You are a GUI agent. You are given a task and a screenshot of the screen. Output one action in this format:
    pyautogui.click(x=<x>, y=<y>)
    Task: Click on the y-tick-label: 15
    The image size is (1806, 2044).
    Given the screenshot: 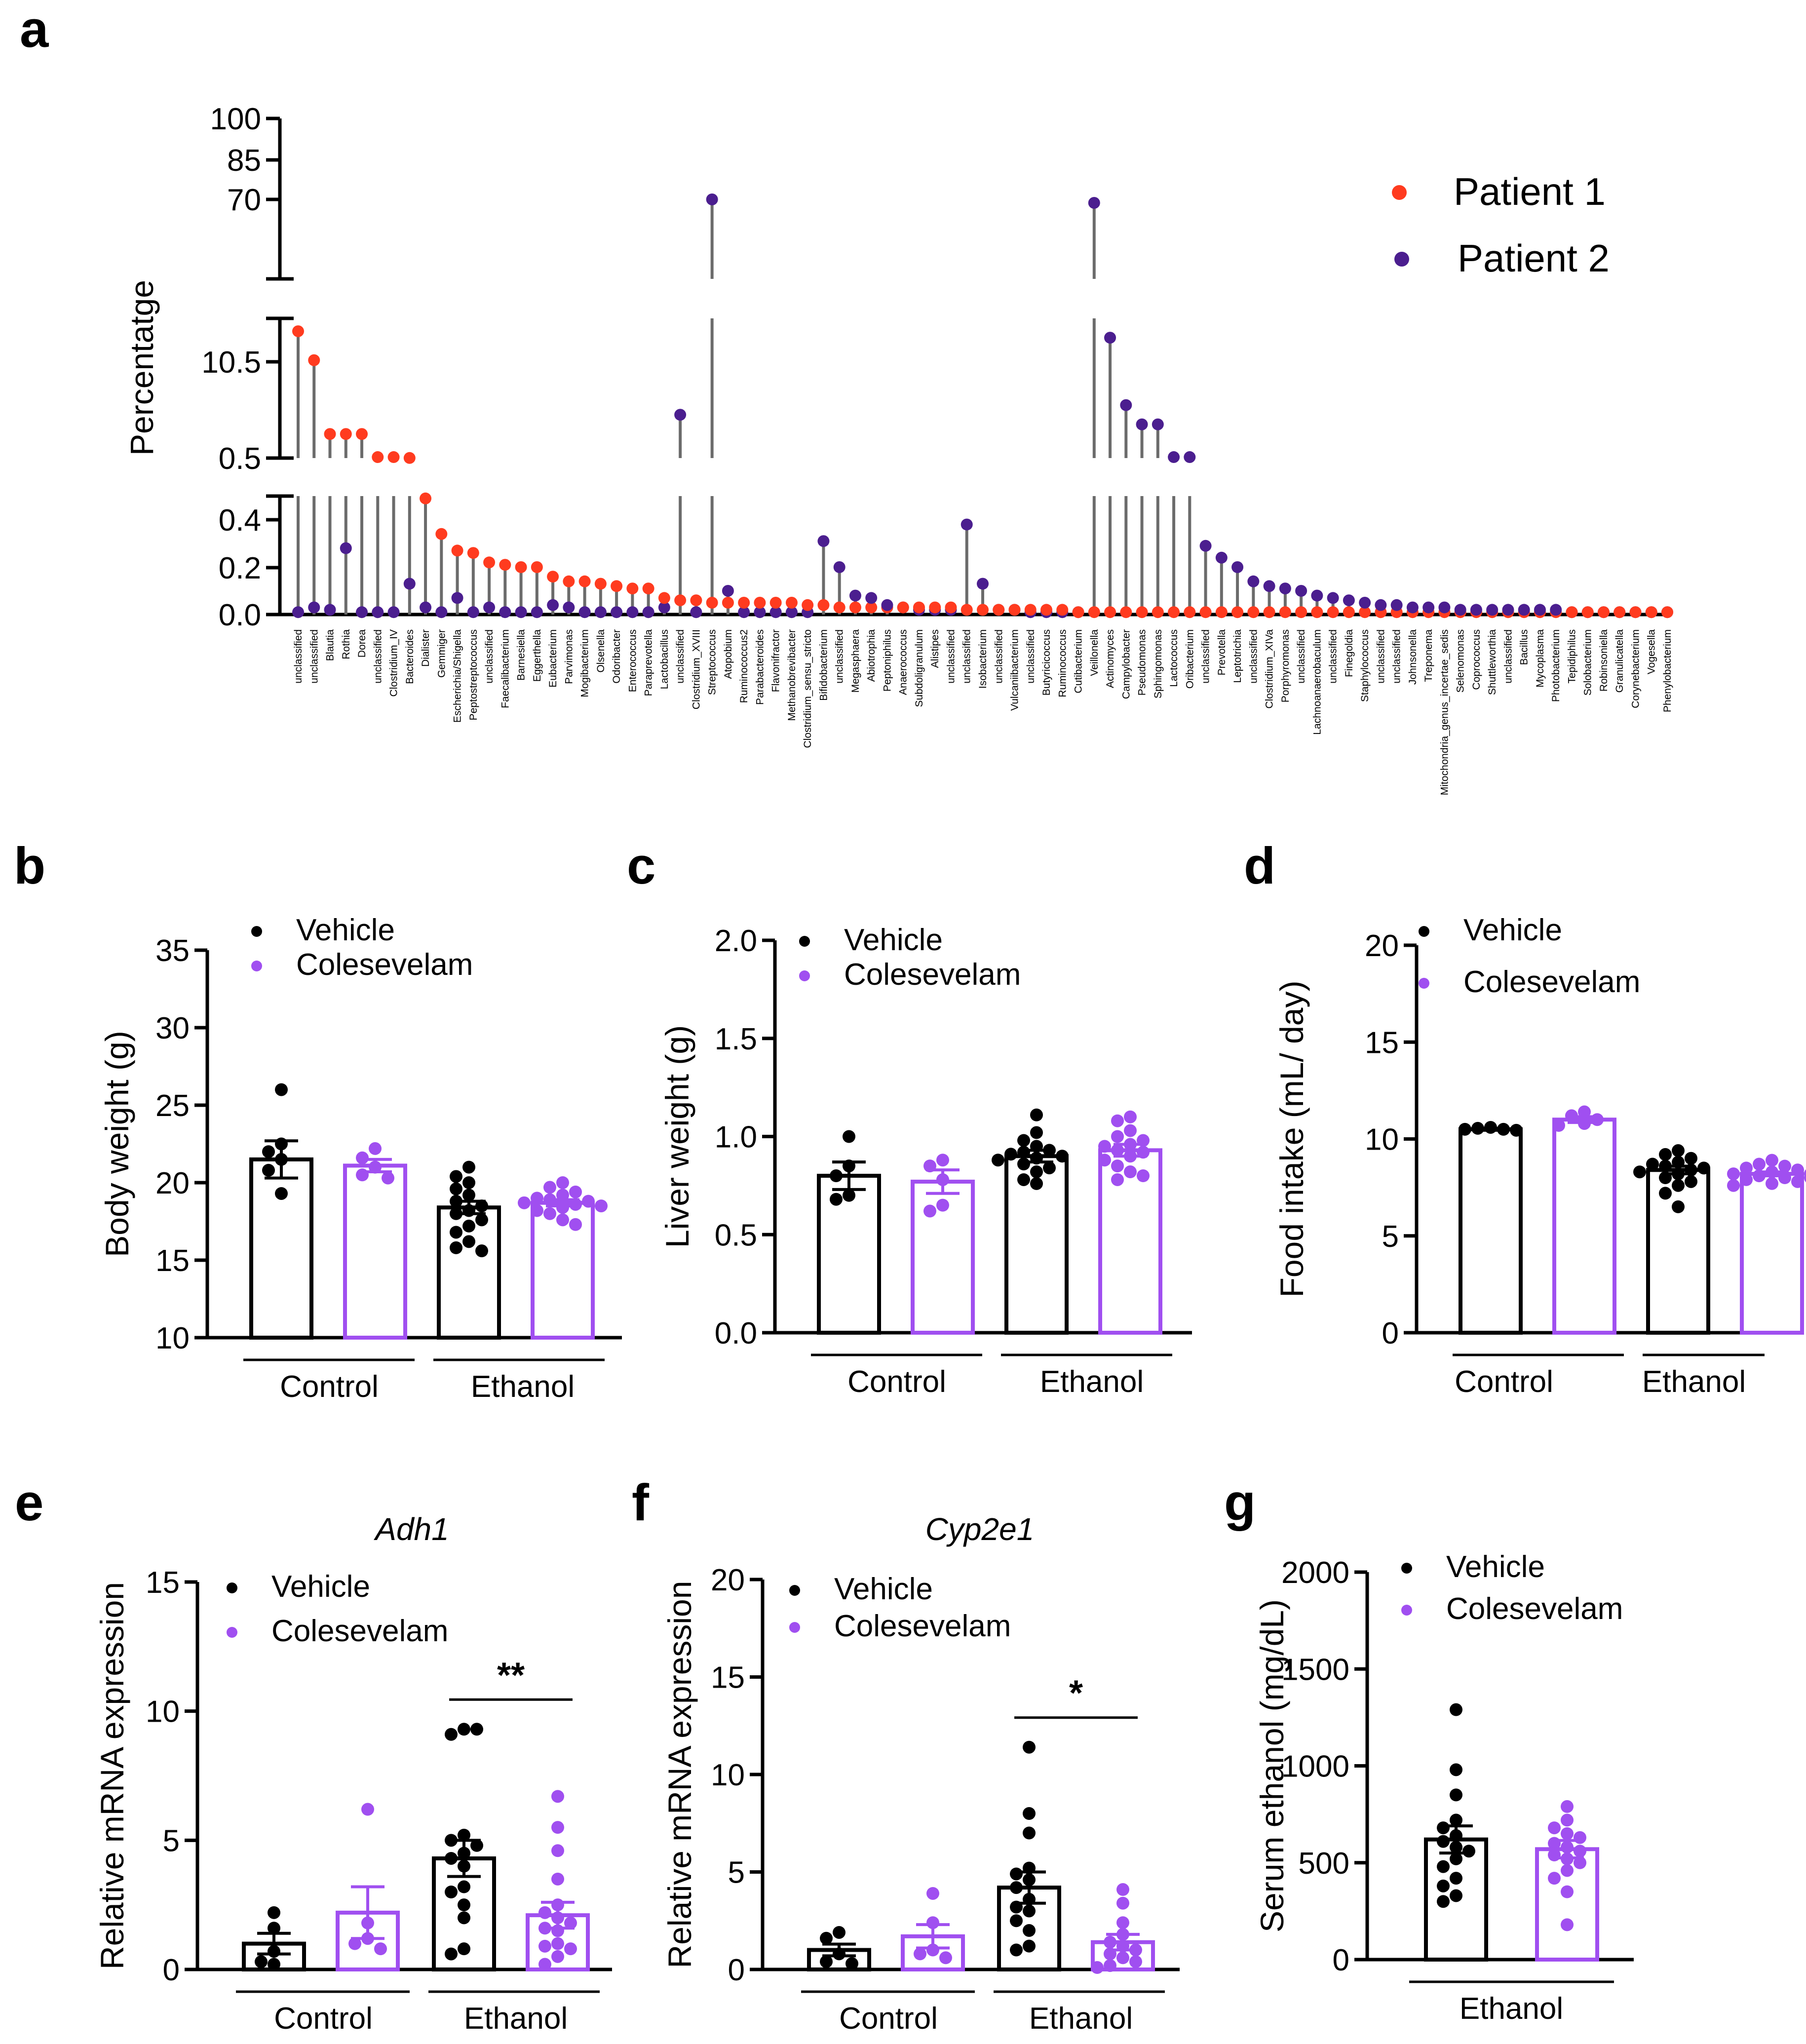 What is the action you would take?
    pyautogui.click(x=172, y=1261)
    